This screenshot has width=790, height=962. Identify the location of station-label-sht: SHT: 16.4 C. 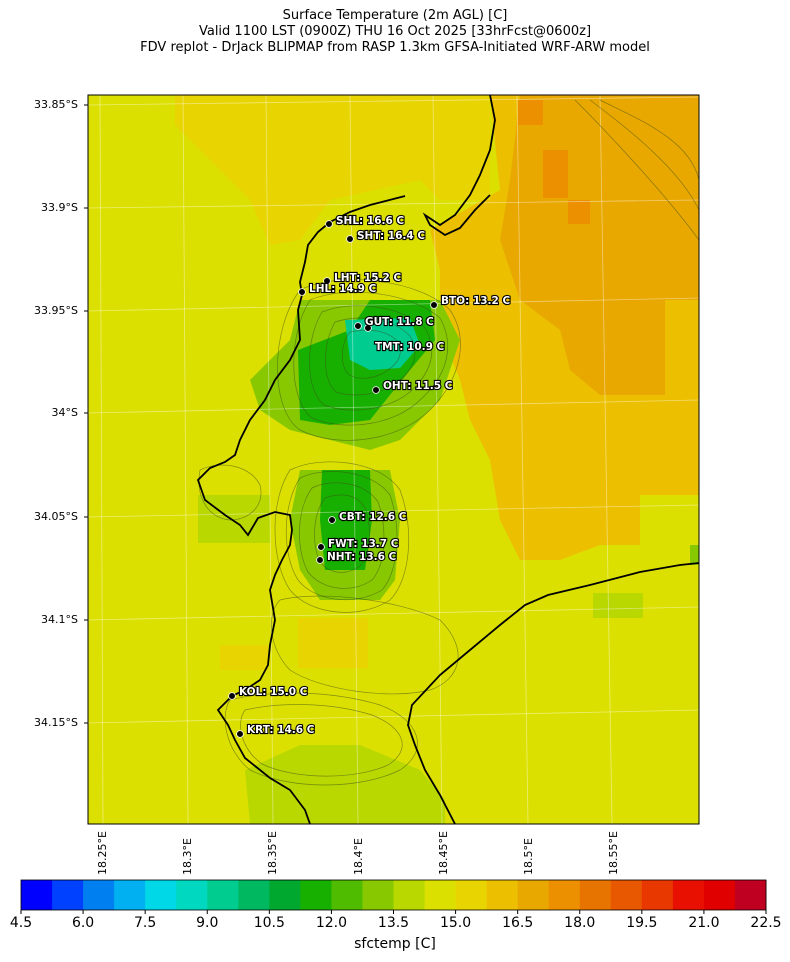
(391, 236).